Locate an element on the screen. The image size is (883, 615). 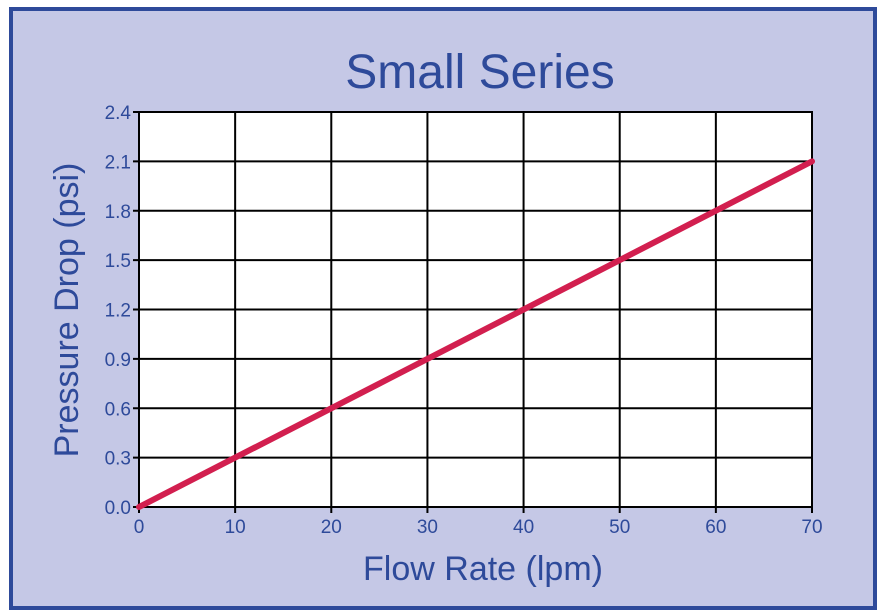
y-tick-label: 1.5 is located at coordinates (118, 261).